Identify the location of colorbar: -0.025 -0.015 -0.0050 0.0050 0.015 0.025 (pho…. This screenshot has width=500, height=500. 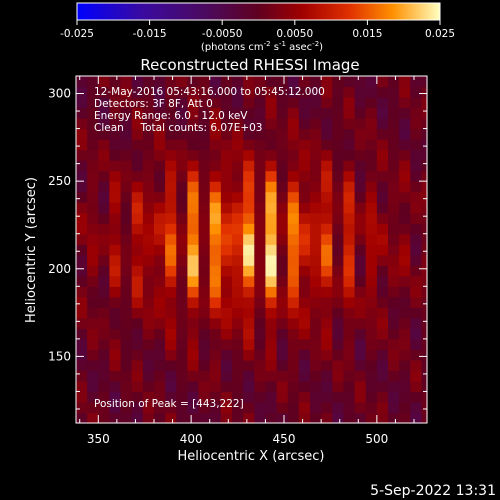
(257, 27).